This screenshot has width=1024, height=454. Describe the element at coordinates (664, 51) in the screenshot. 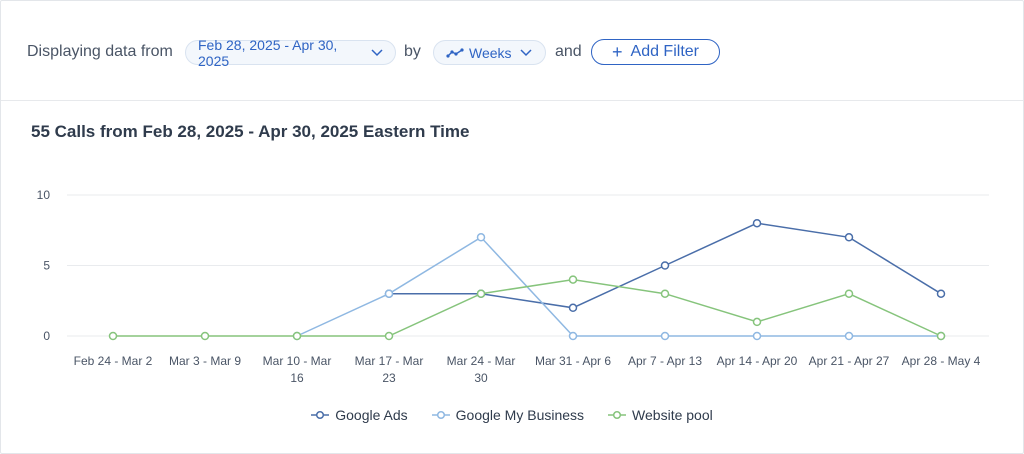

I see `add-filter-label: Add Filter` at that location.